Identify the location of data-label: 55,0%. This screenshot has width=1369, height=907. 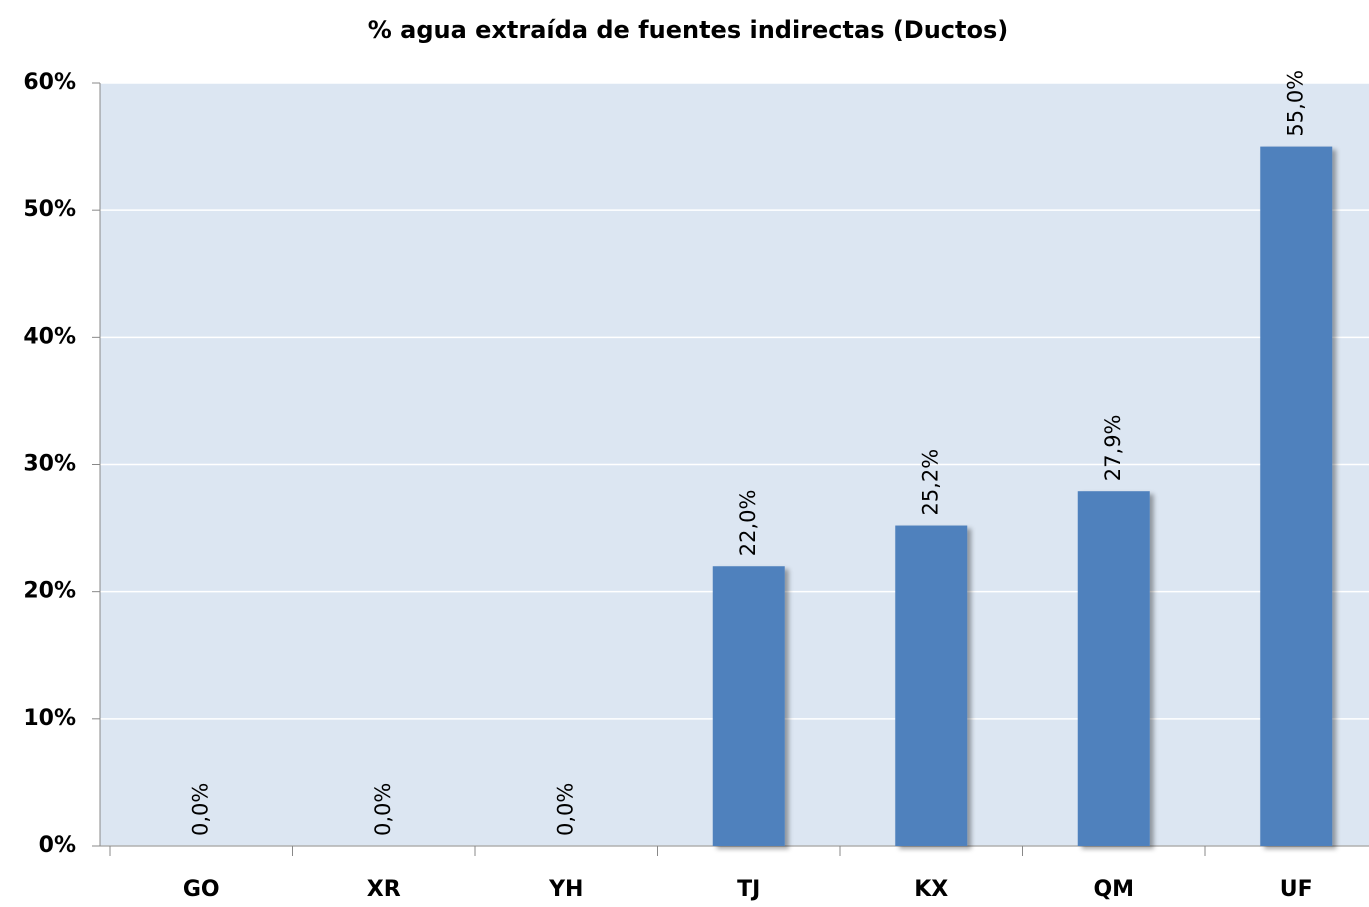
(1295, 103).